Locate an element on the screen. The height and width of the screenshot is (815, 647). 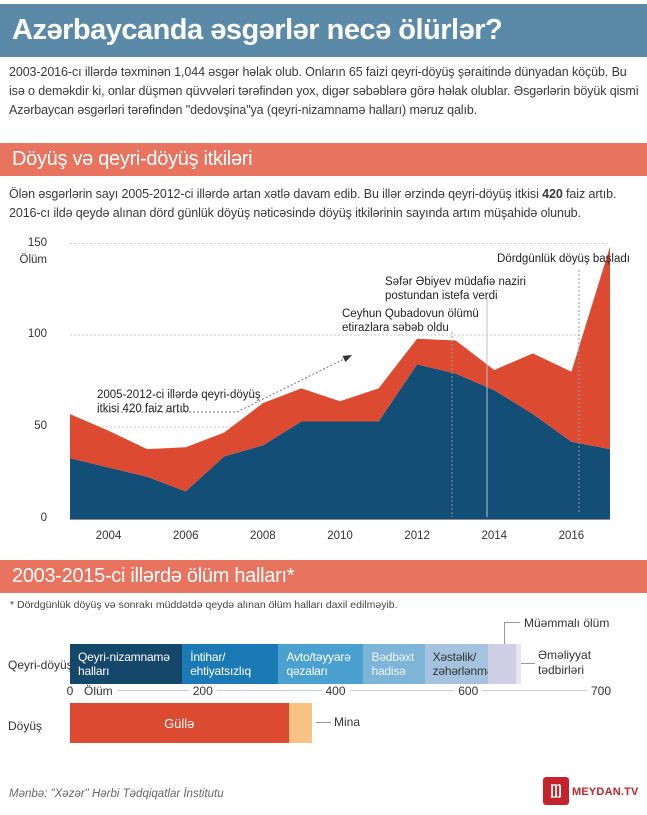
section2-header-text: 2003-2015-ci illərdə ölüm halları* is located at coordinates (153, 576).